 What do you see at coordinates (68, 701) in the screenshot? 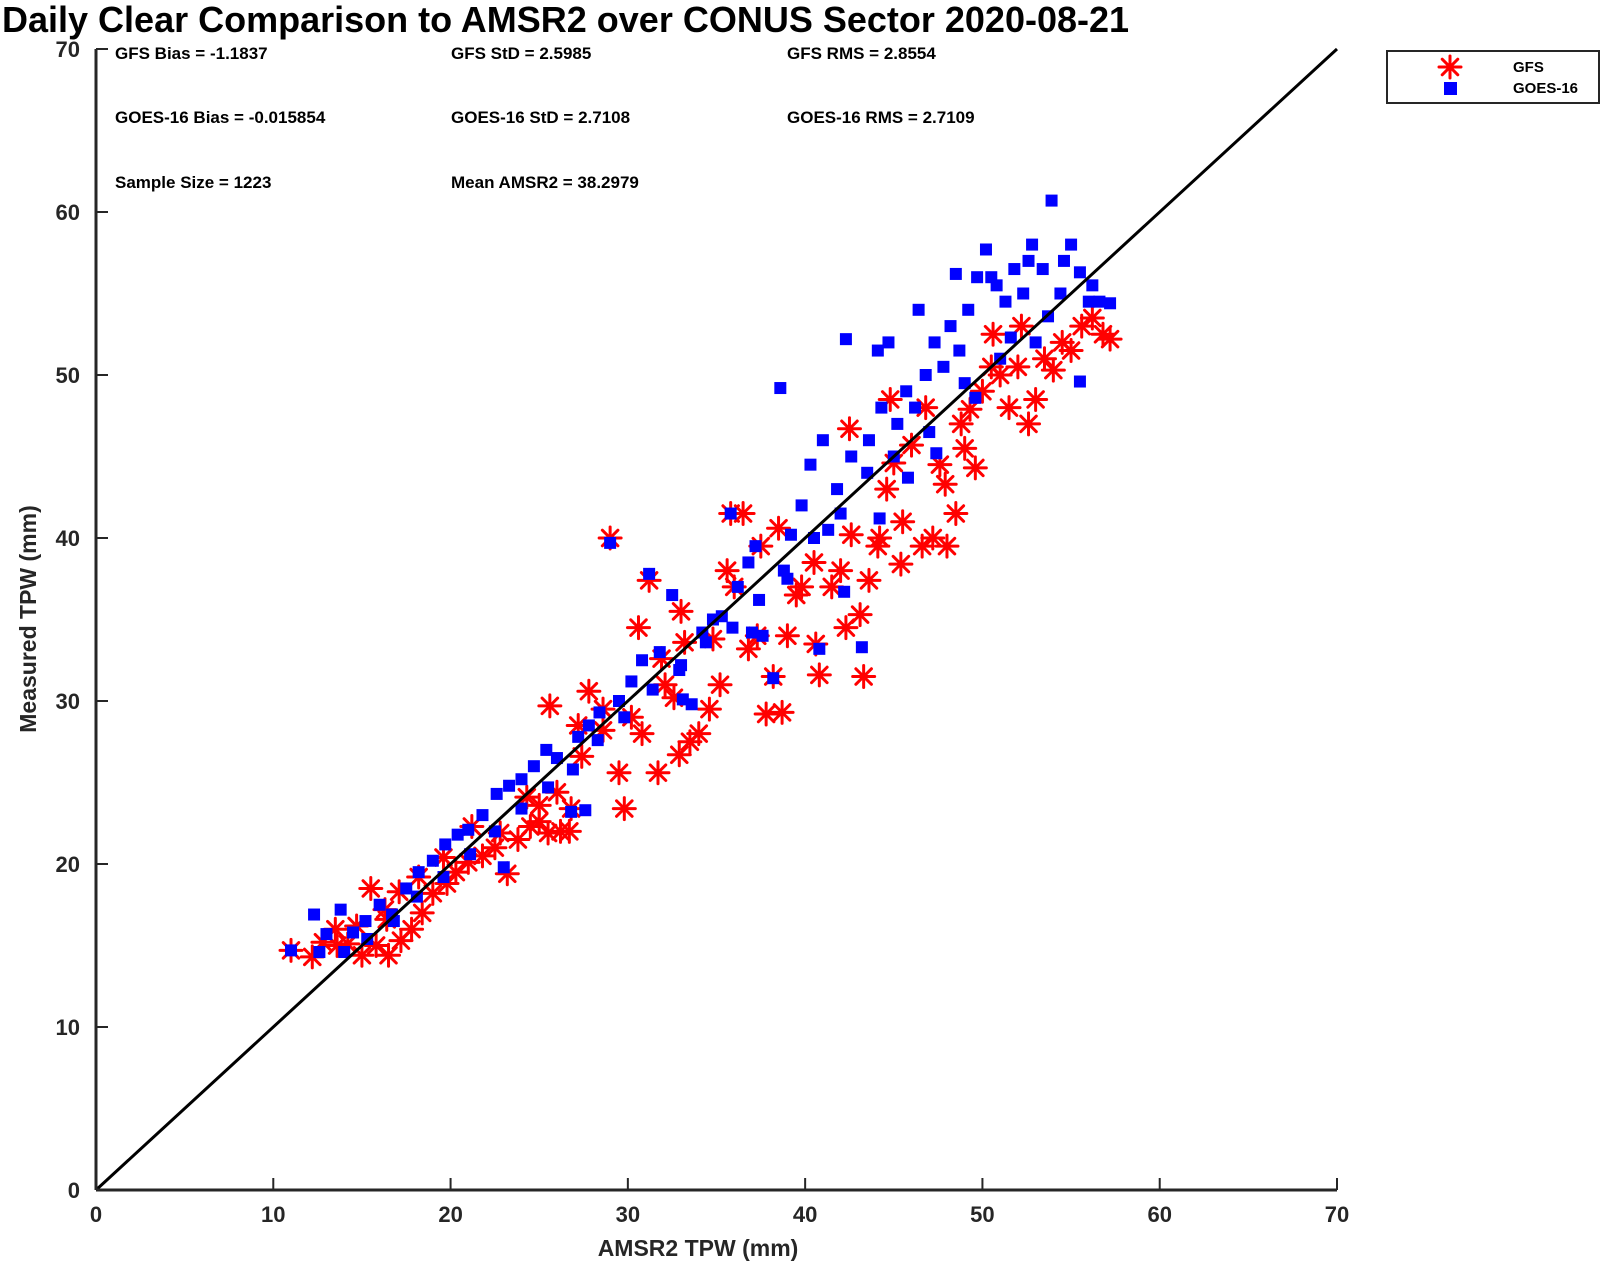
I see `y-tick-label: 30` at bounding box center [68, 701].